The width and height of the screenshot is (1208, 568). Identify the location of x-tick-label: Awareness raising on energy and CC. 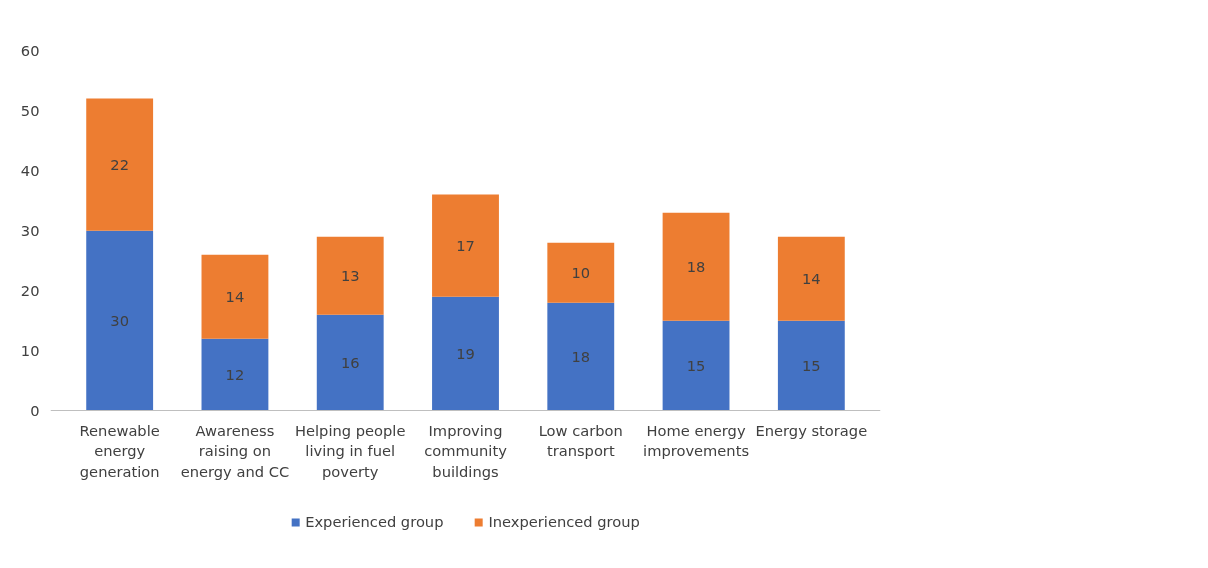
(235, 450).